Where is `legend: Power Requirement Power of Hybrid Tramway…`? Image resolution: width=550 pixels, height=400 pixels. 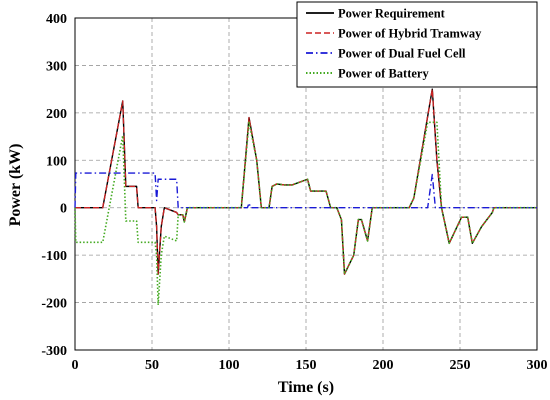 legend: Power Requirement Power of Hybrid Tramway… is located at coordinates (417, 44).